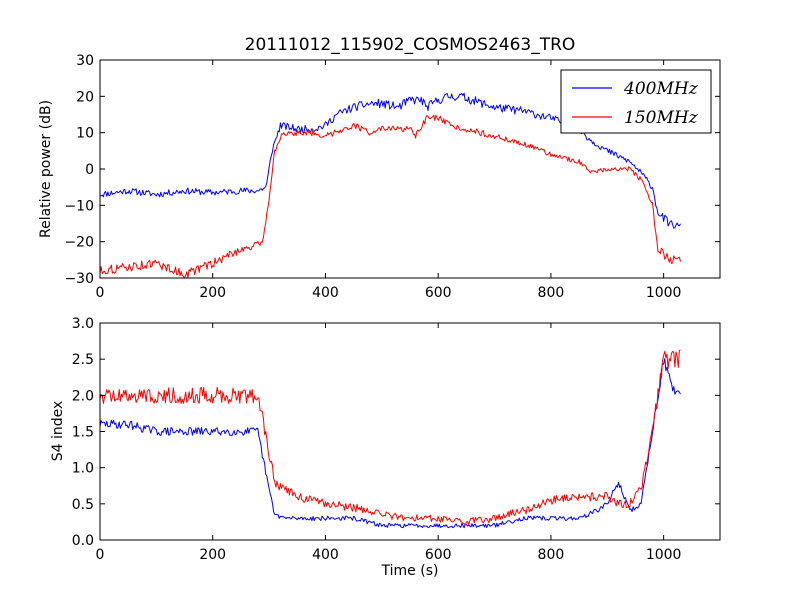 The image size is (800, 600). What do you see at coordinates (83, 324) in the screenshot?
I see `y-tick-label: 3.0` at bounding box center [83, 324].